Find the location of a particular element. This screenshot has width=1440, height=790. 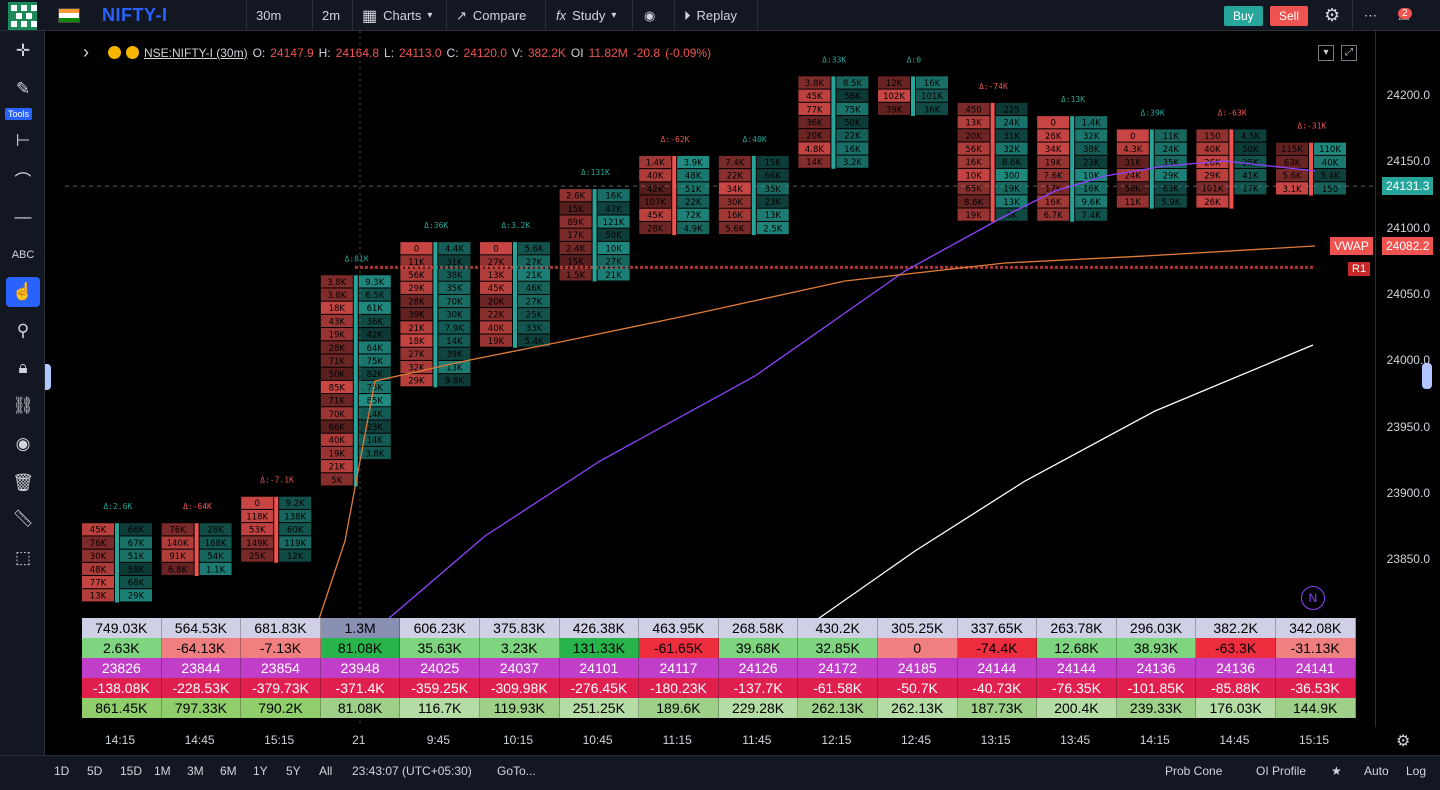

n-marker-icon: N is located at coordinates (1313, 598).